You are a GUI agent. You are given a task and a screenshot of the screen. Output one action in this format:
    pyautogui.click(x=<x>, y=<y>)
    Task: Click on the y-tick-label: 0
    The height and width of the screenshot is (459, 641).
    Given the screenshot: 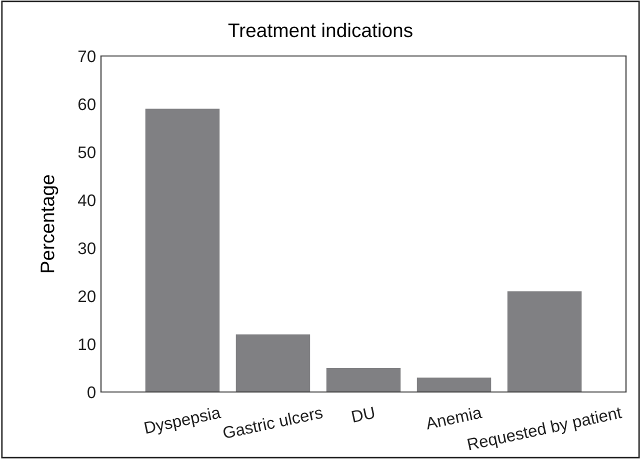 What is the action you would take?
    pyautogui.click(x=92, y=392)
    